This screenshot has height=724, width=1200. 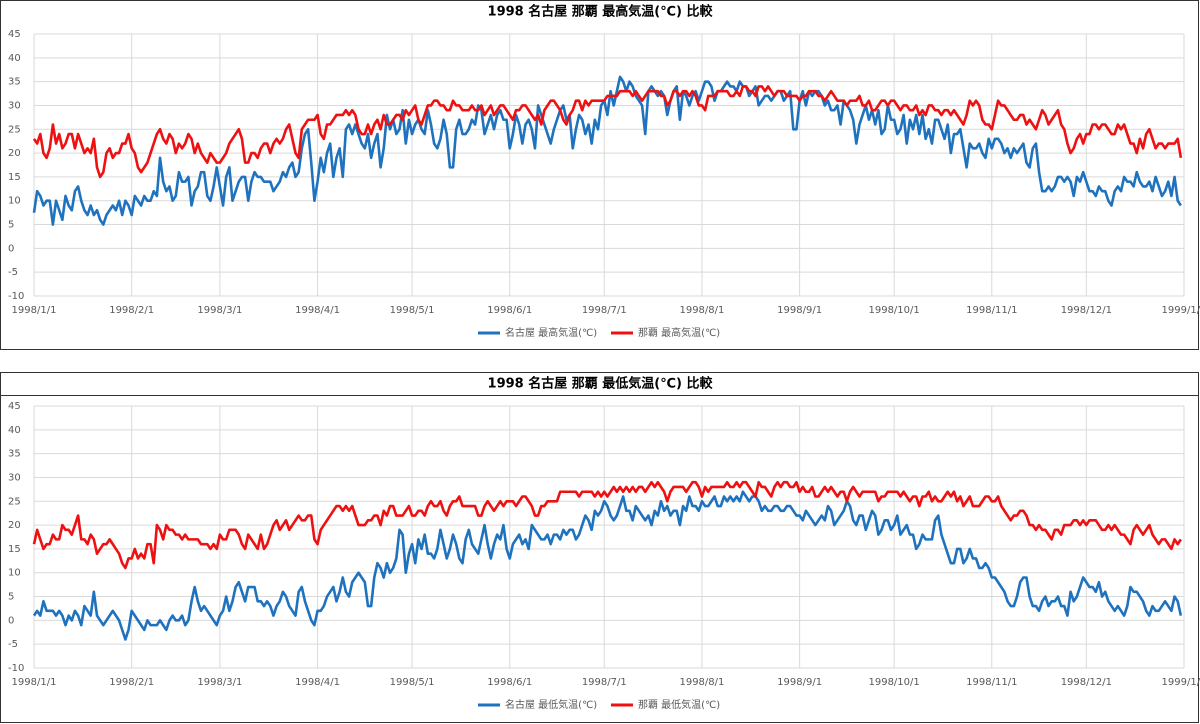 What do you see at coordinates (679, 704) in the screenshot?
I see `legend-label: 那覇 最低気温(℃)` at bounding box center [679, 704].